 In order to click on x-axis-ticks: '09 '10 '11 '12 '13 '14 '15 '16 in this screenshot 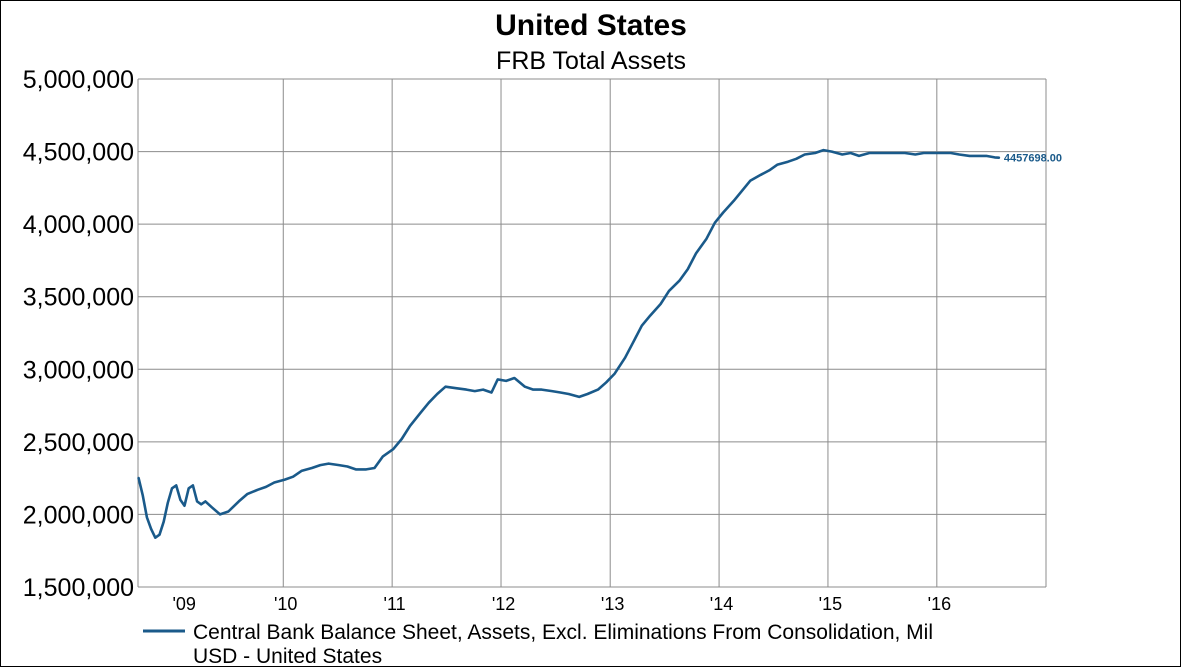, I will do `click(561, 604)`.